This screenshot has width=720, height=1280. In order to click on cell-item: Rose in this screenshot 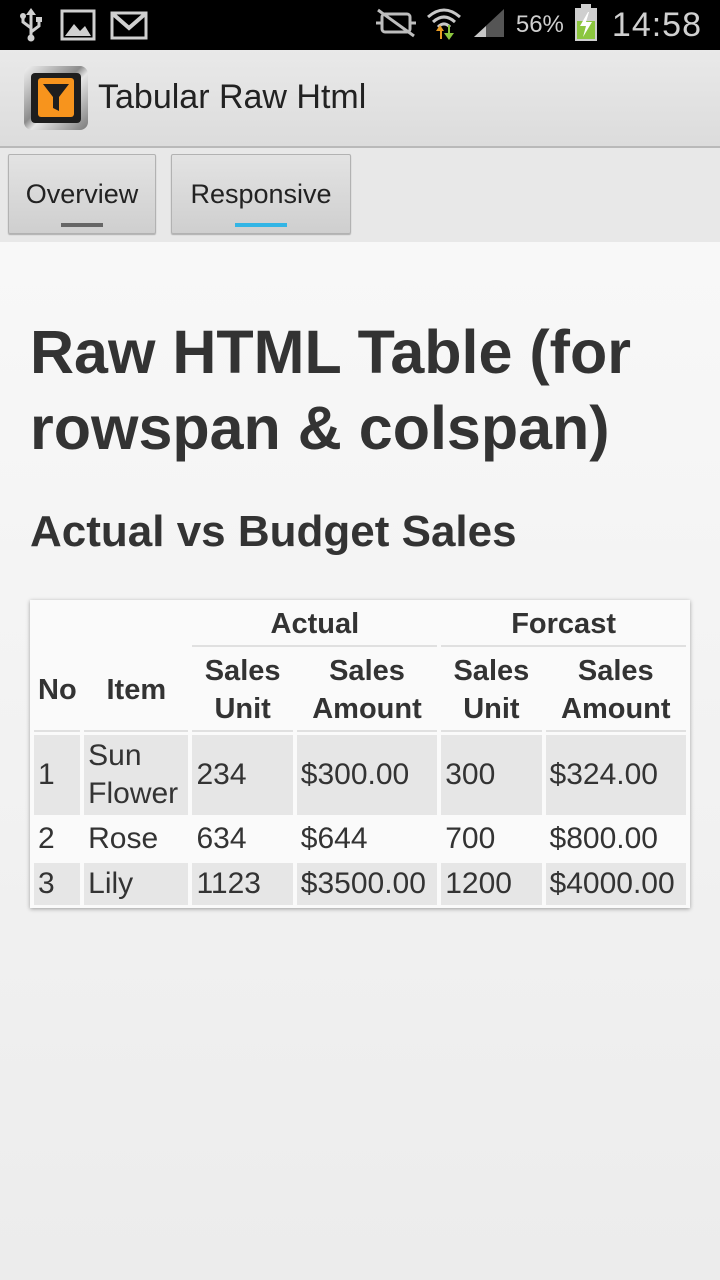, I will do `click(123, 838)`.